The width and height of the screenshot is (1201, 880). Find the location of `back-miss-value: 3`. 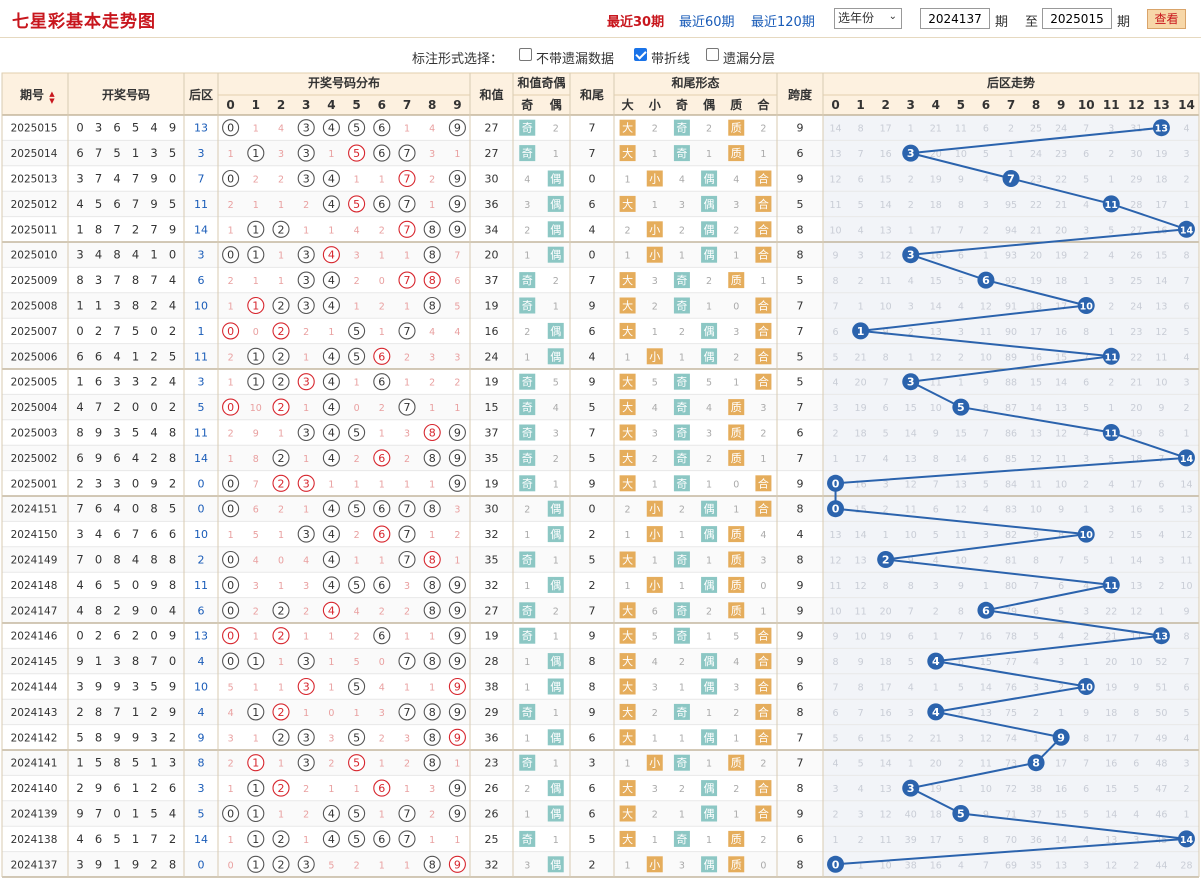

back-miss-value: 3 is located at coordinates (1111, 510).